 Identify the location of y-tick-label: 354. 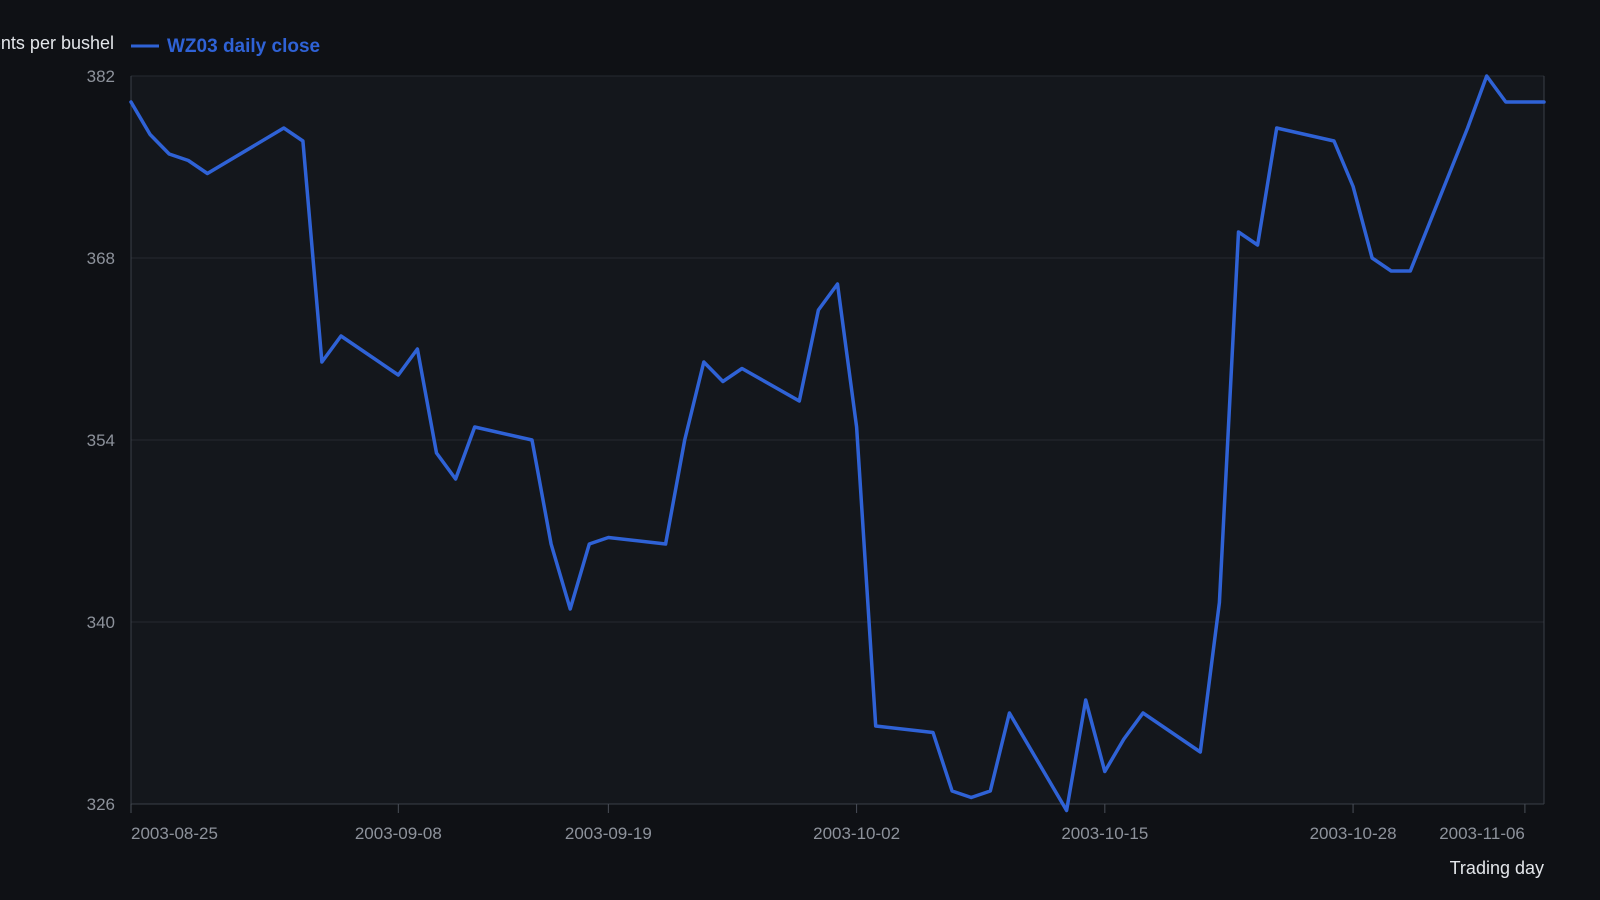
(101, 440).